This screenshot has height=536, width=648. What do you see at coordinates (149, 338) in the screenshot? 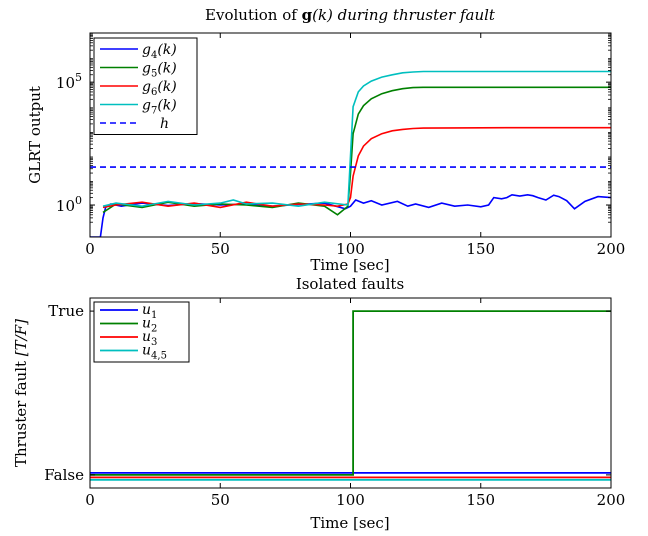
I see `legend-label: u3` at bounding box center [149, 338].